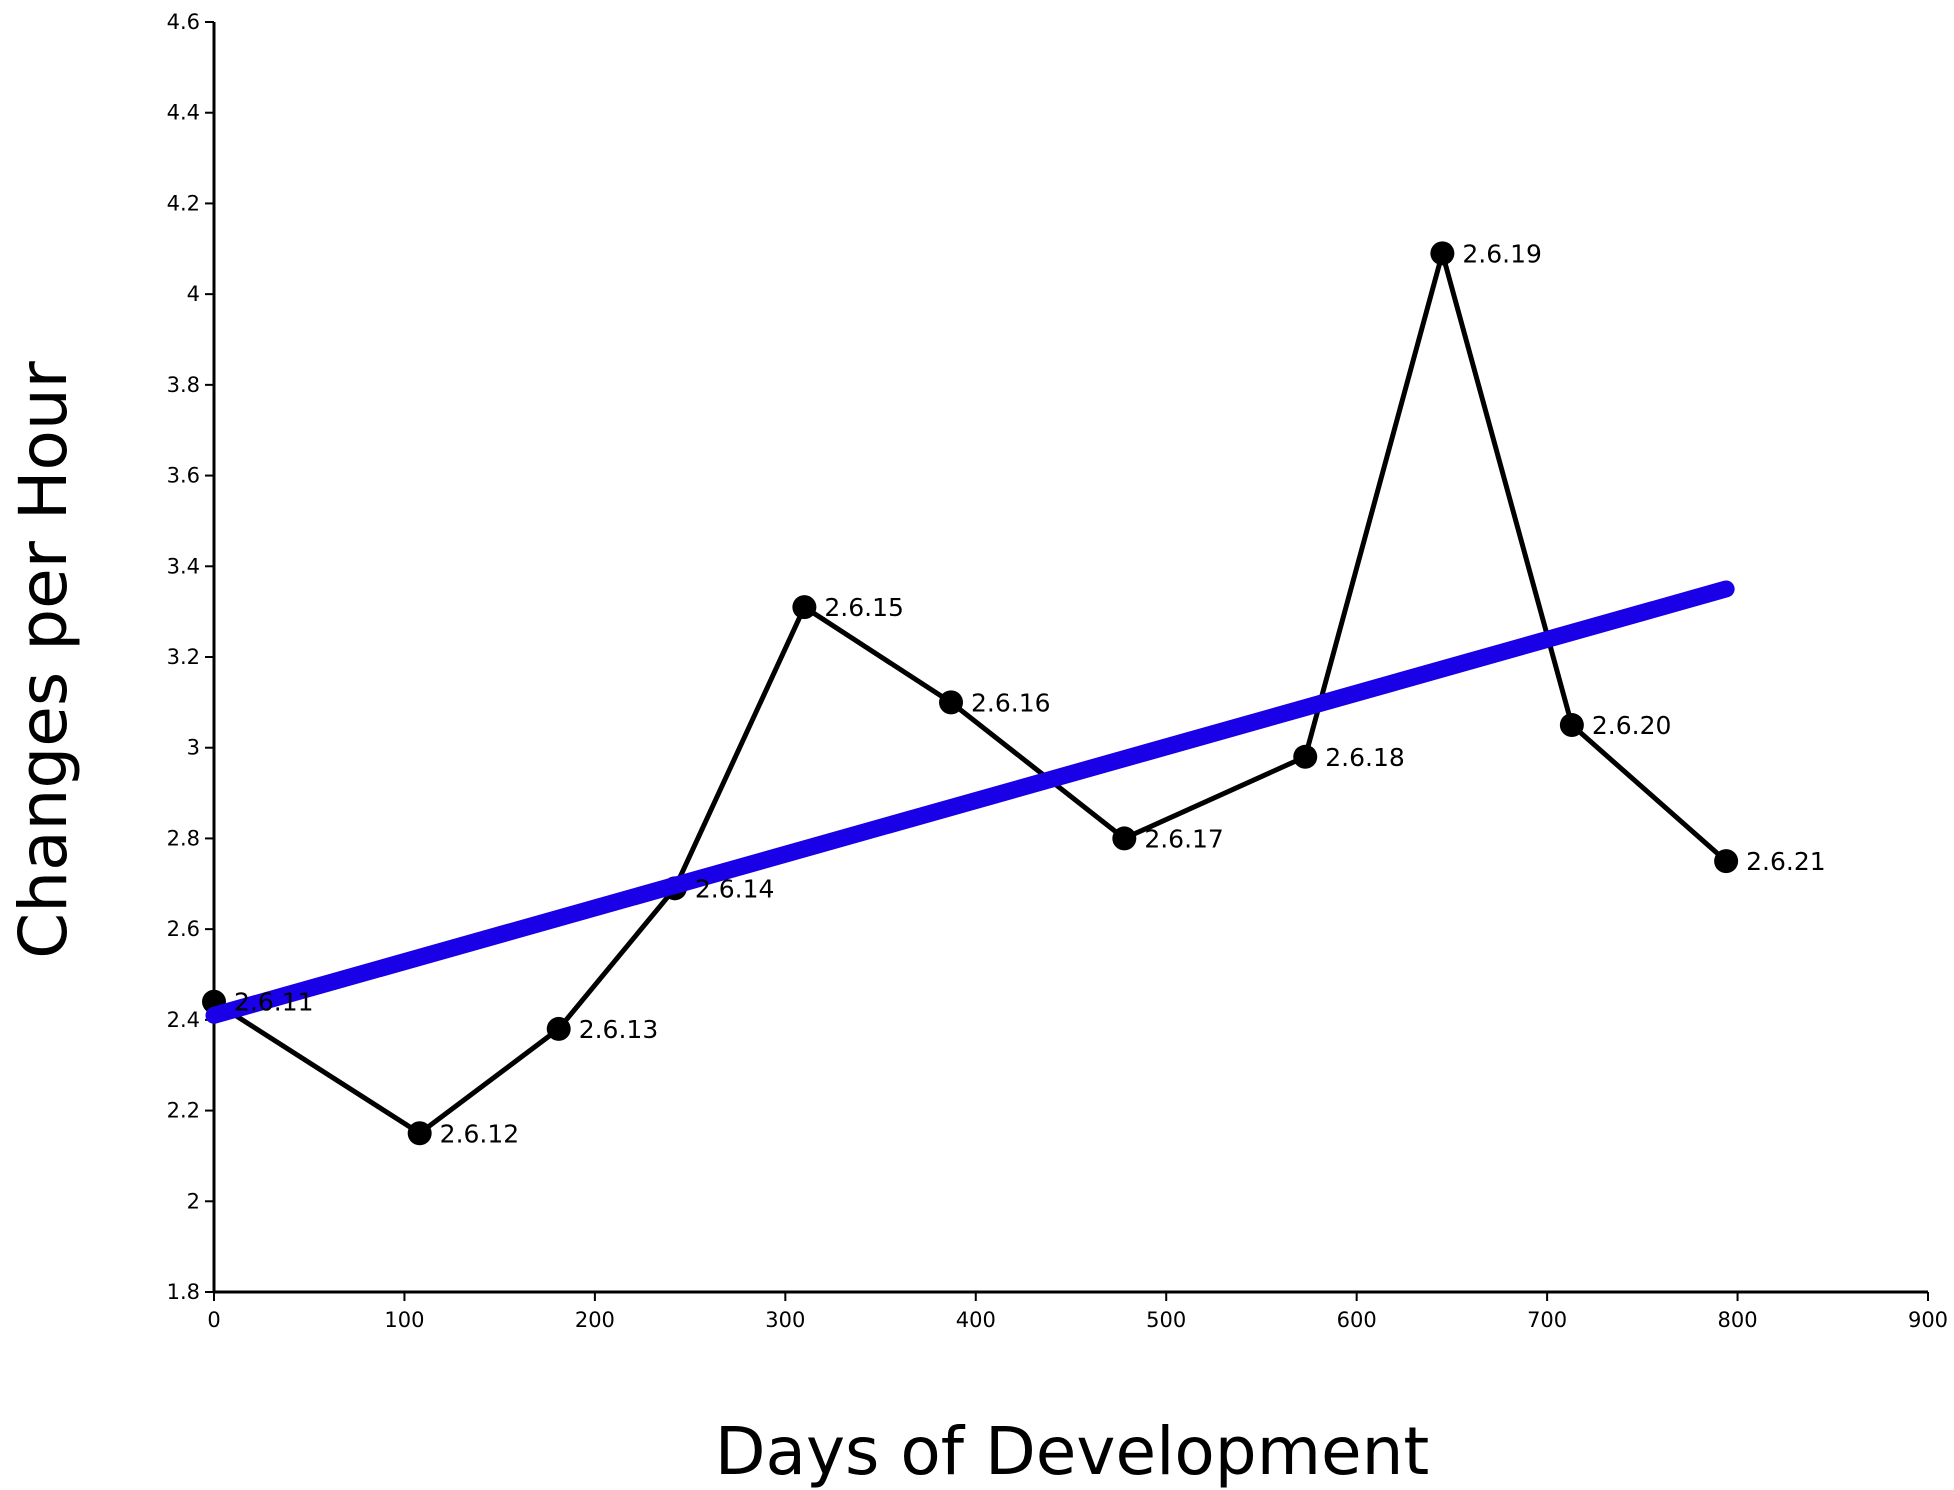 This screenshot has height=1490, width=1954. I want to click on x-tick-label: 500, so click(1166, 1320).